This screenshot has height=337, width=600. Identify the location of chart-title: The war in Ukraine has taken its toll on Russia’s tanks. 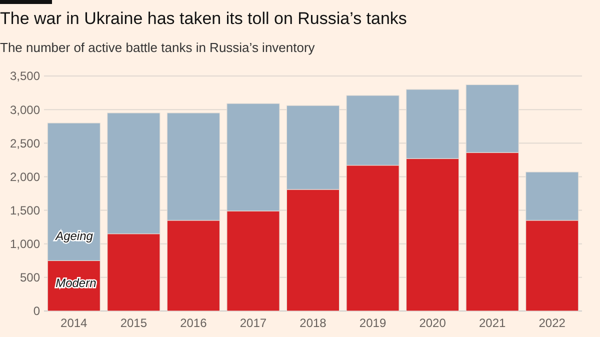
(203, 18).